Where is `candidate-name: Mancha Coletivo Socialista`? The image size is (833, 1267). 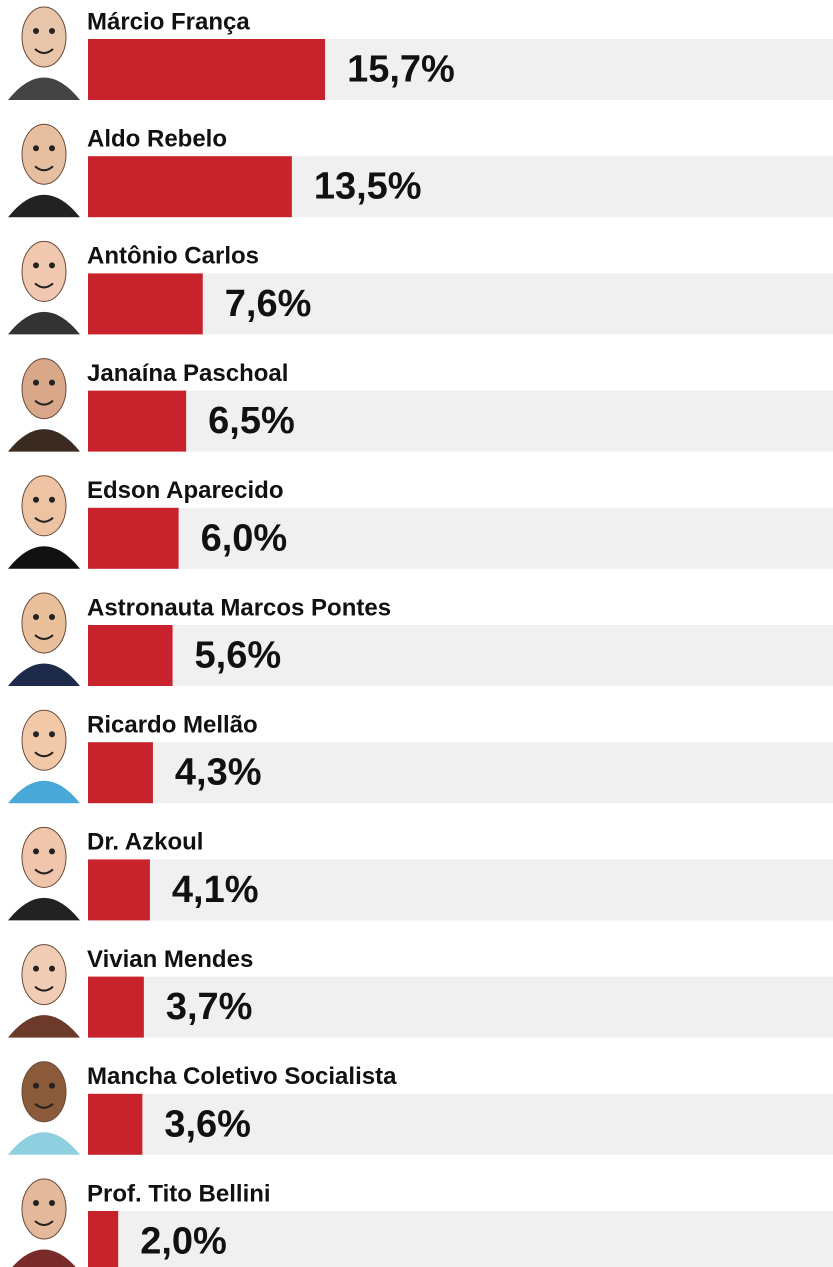 candidate-name: Mancha Coletivo Socialista is located at coordinates (242, 1076).